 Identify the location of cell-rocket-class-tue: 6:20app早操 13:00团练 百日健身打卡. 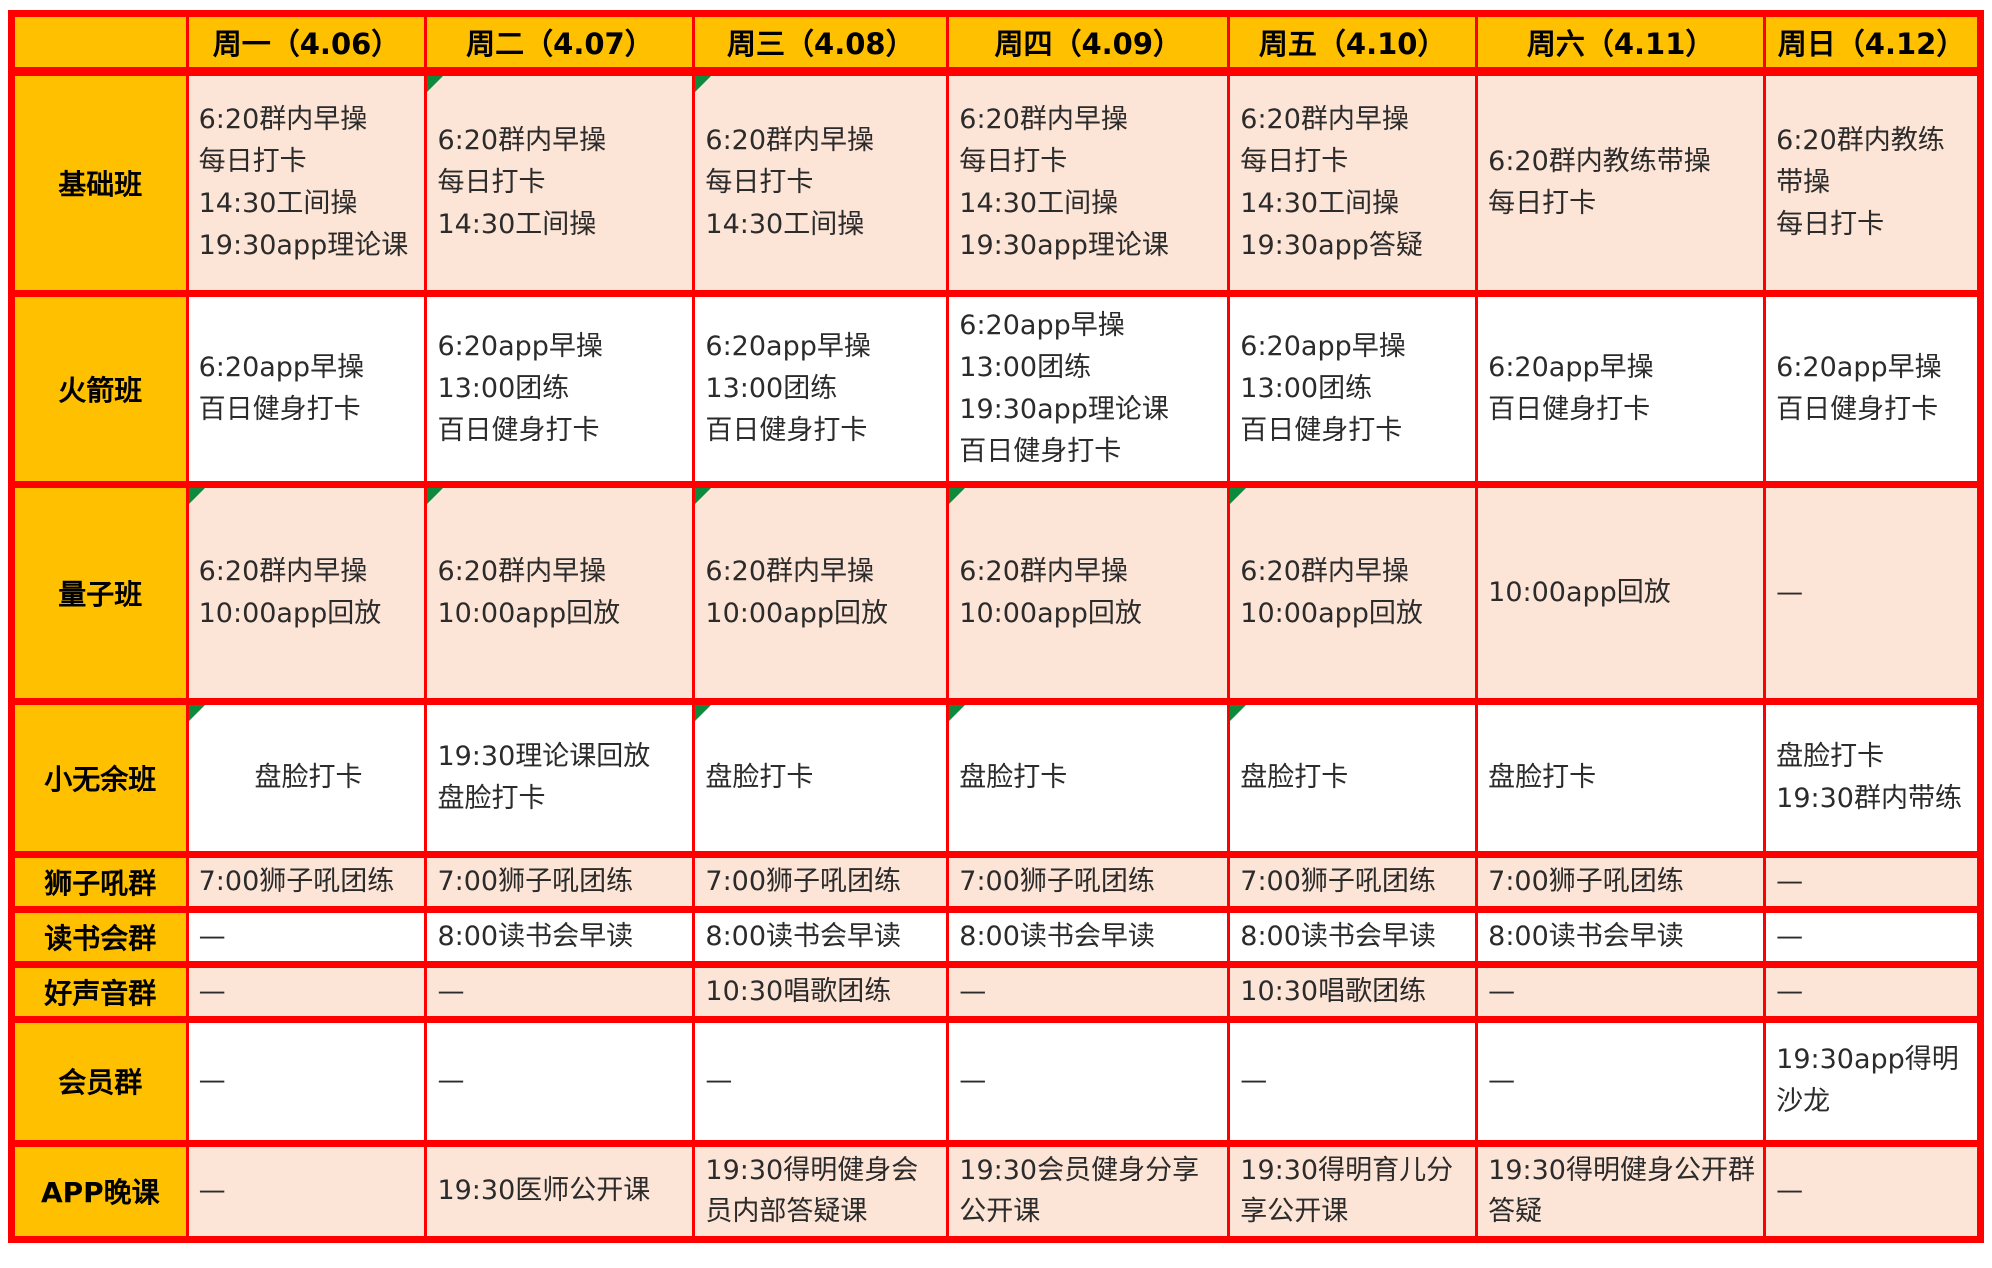
(560, 389).